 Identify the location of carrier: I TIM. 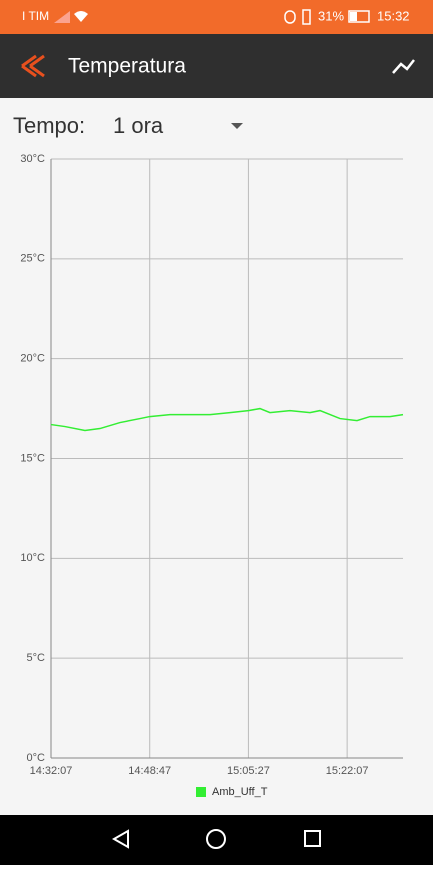
(35, 16).